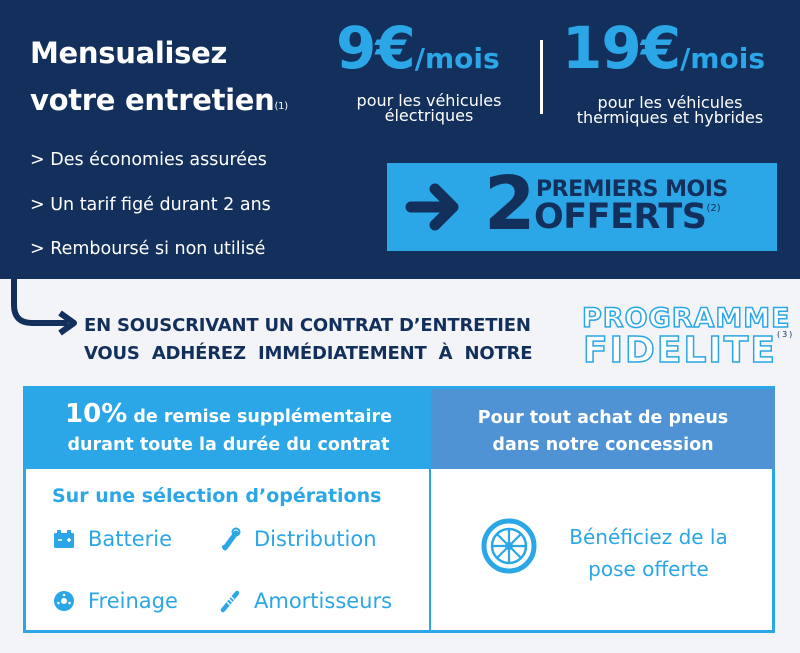 This screenshot has height=653, width=800. What do you see at coordinates (129, 53) in the screenshot?
I see `title-line1: Mensualisez` at bounding box center [129, 53].